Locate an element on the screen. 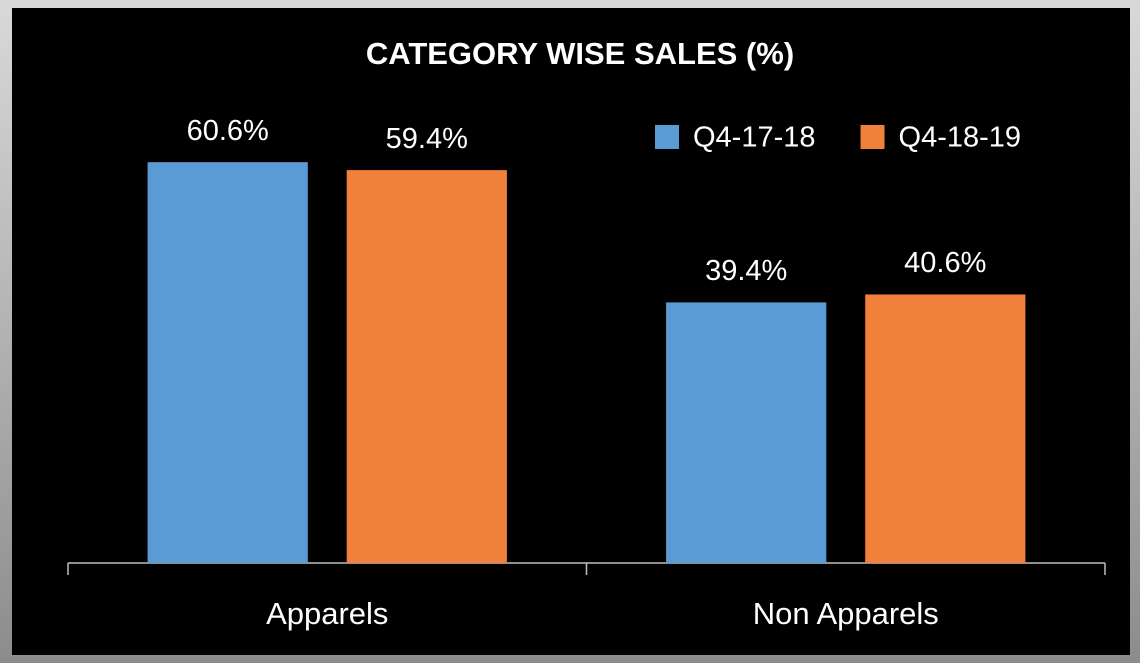 The height and width of the screenshot is (663, 1140). chart-title: CATEGORY WISE SALES (%) is located at coordinates (580, 53).